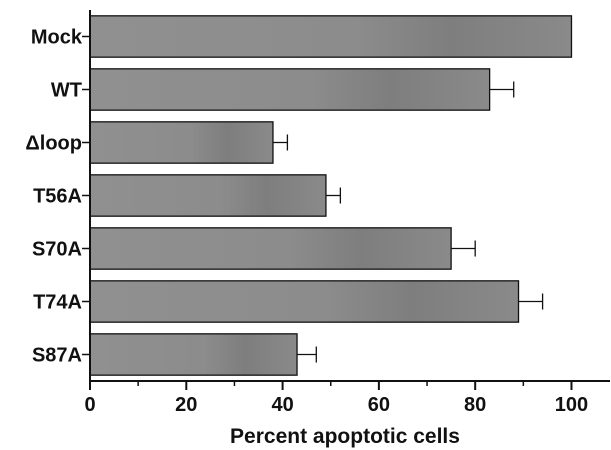  What do you see at coordinates (57, 250) in the screenshot?
I see `category-label-5: S70A` at bounding box center [57, 250].